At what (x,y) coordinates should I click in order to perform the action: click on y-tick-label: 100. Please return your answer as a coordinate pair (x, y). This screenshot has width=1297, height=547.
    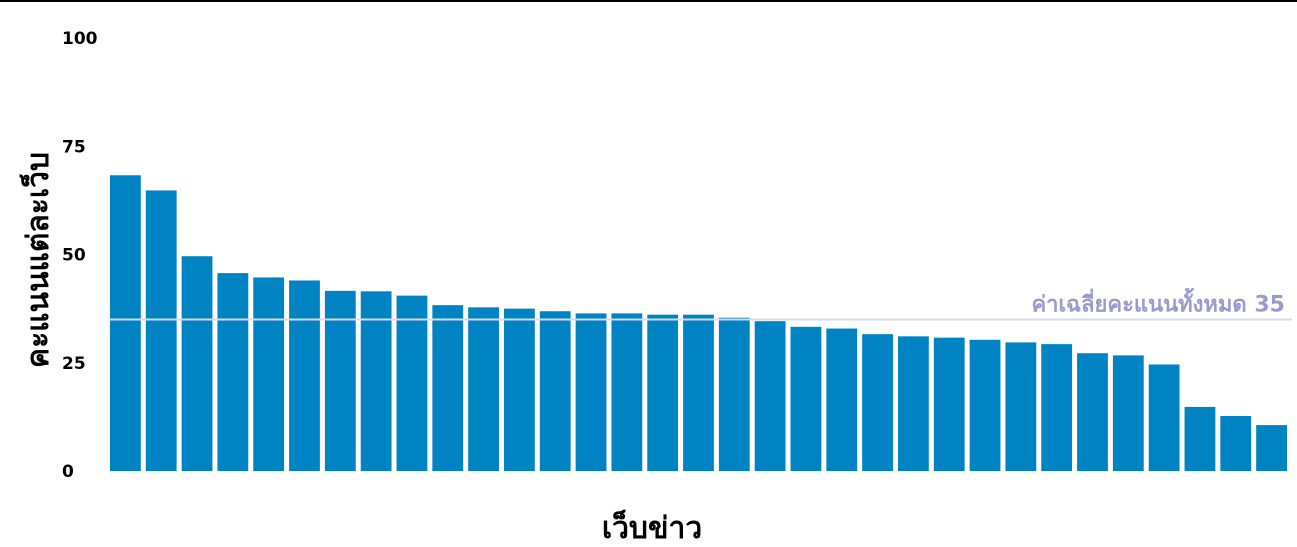
    Looking at the image, I should click on (80, 39).